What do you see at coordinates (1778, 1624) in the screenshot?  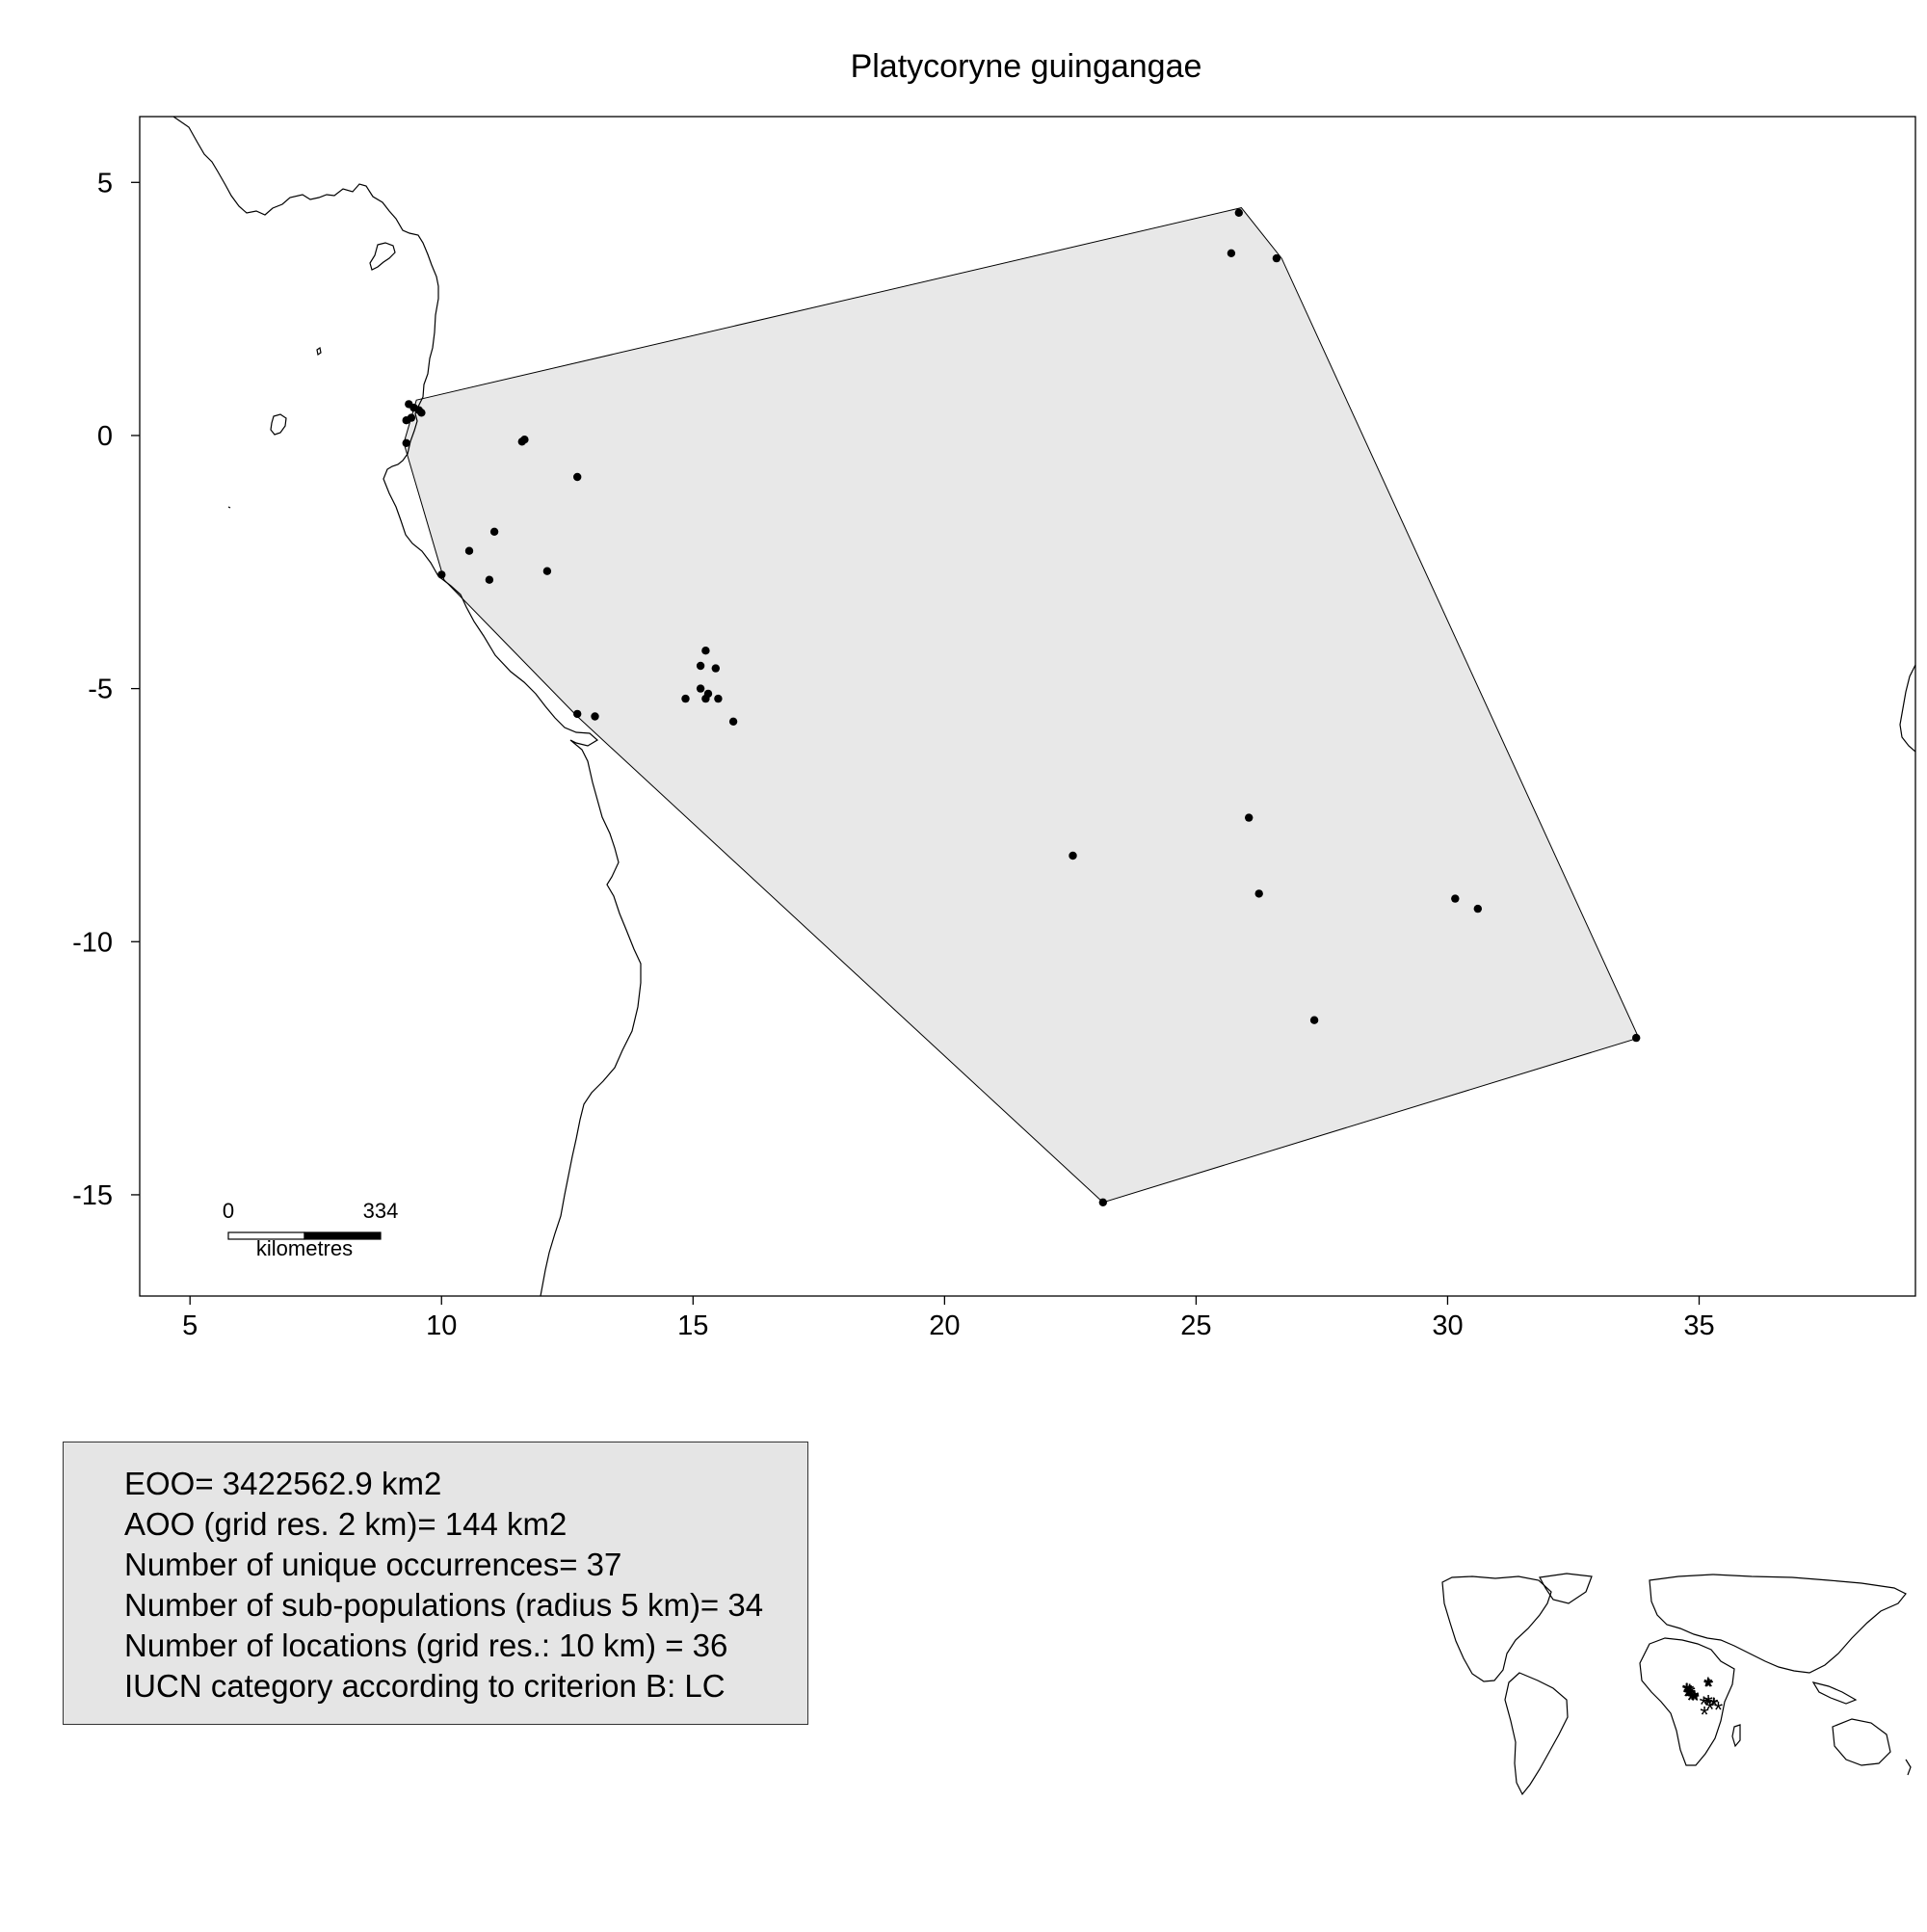 I see `inset-eurasia` at bounding box center [1778, 1624].